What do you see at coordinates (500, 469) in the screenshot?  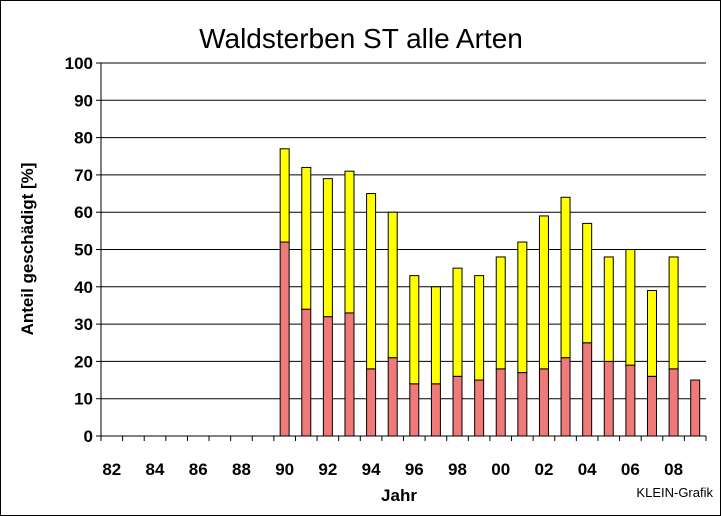 I see `x-tick-label: 00` at bounding box center [500, 469].